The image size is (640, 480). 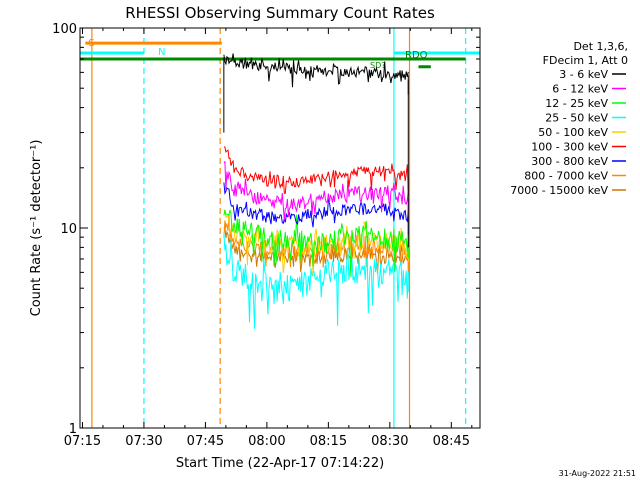 What do you see at coordinates (569, 147) in the screenshot?
I see `legend-label: 100 - 300 keV` at bounding box center [569, 147].